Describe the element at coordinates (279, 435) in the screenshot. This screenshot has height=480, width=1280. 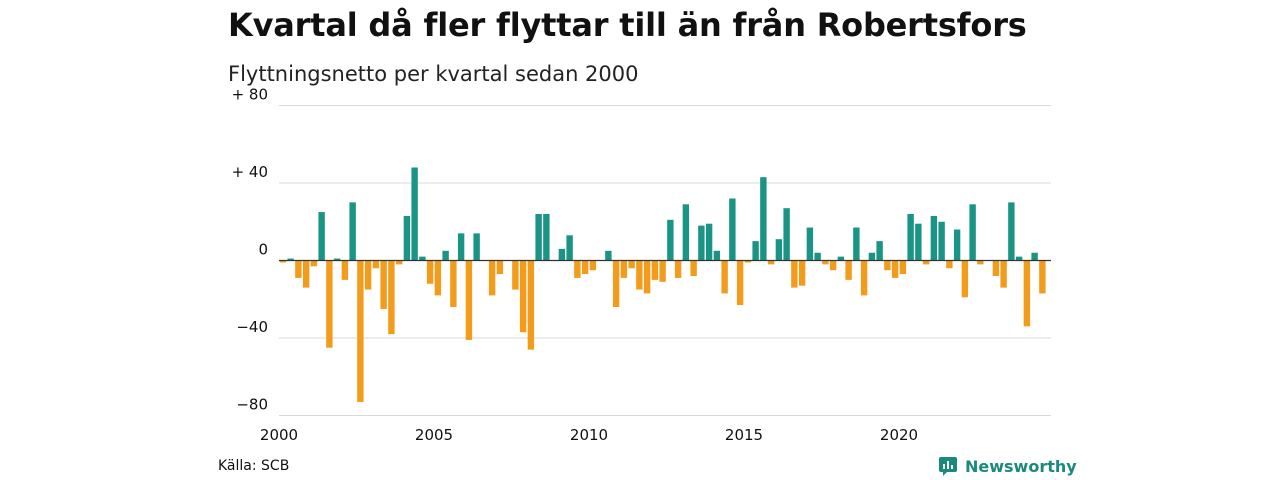
I see `x-tick-label: 2000` at that location.